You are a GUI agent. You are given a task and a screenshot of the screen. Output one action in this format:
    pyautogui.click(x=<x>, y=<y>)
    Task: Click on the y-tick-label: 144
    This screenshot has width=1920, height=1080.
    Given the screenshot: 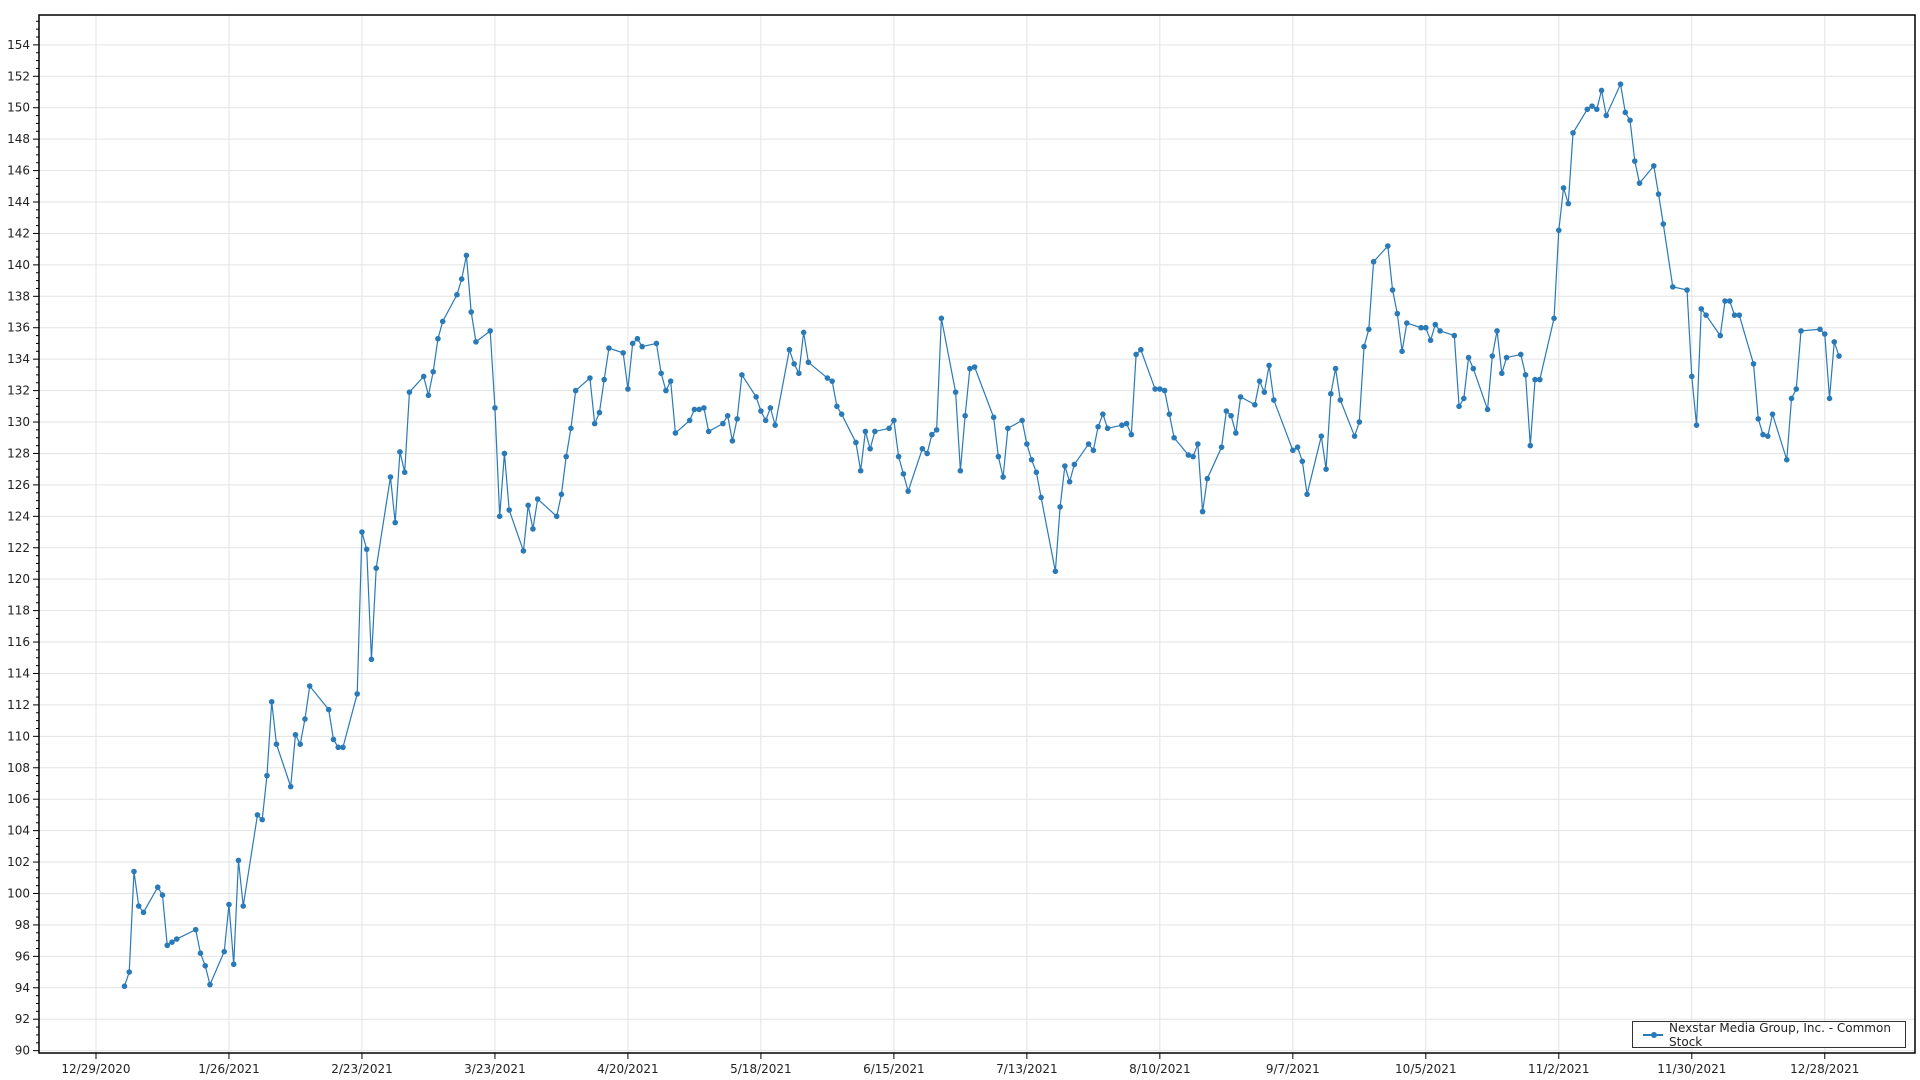 What is the action you would take?
    pyautogui.click(x=18, y=202)
    